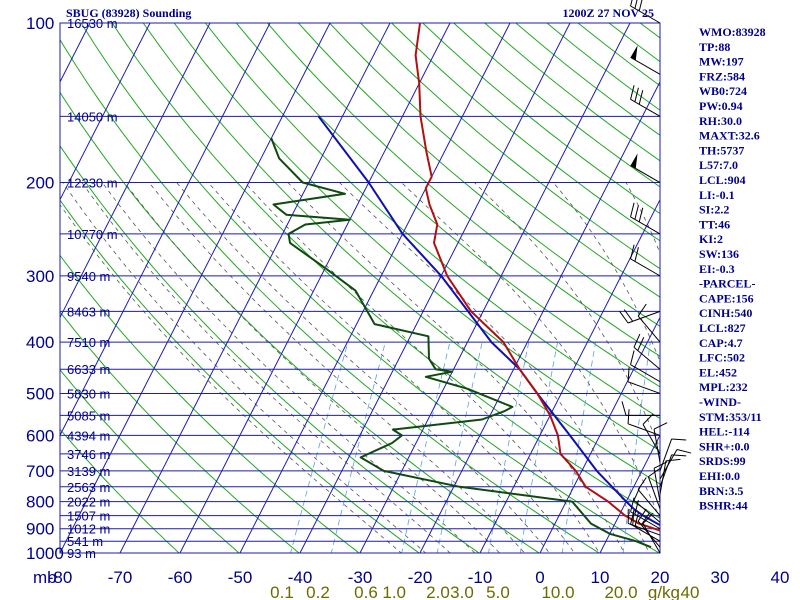  I want to click on index-line: LCL:827, so click(722, 328).